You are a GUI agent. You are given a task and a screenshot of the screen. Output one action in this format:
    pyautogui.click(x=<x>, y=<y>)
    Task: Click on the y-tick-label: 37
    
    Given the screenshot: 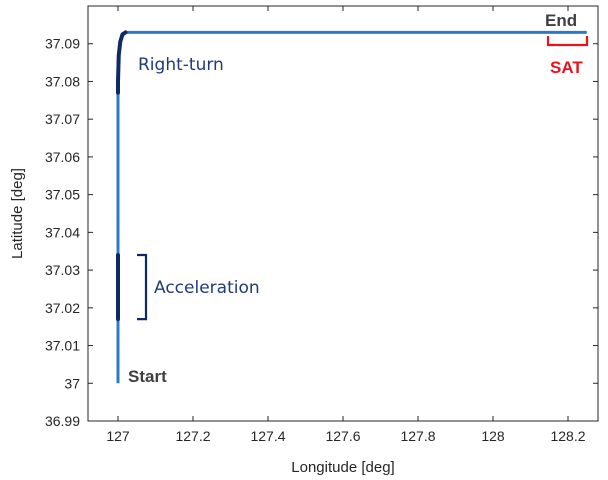 What is the action you would take?
    pyautogui.click(x=72, y=383)
    